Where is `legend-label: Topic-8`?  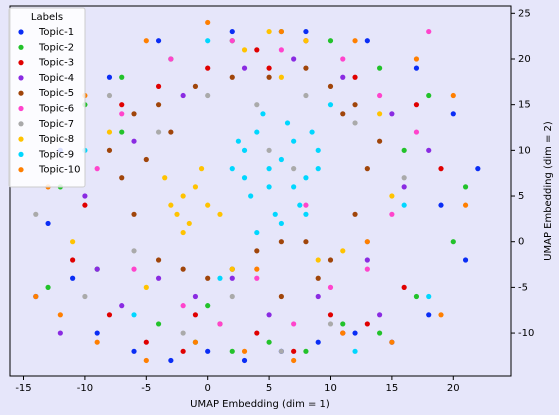 legend-label: Topic-8 is located at coordinates (56, 139).